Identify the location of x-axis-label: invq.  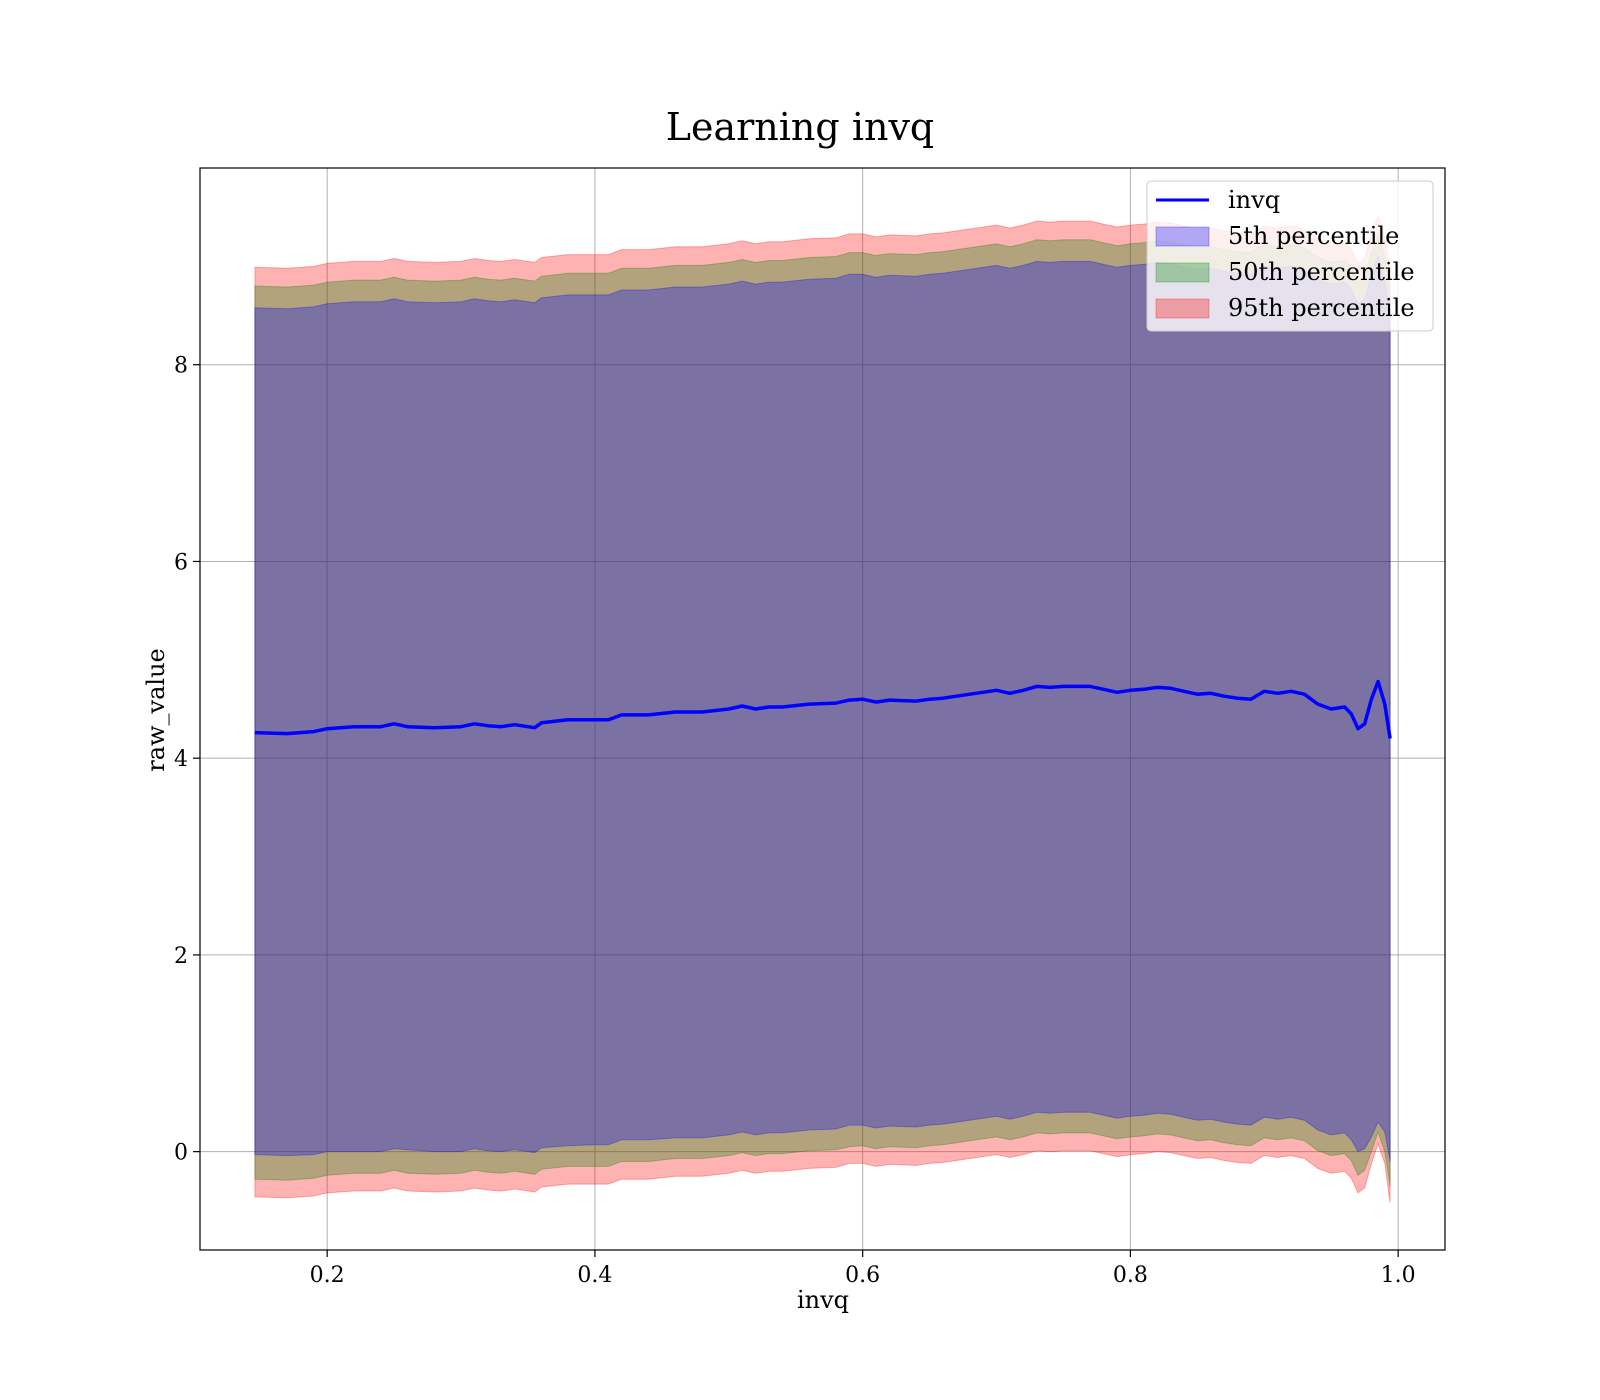
(823, 1300).